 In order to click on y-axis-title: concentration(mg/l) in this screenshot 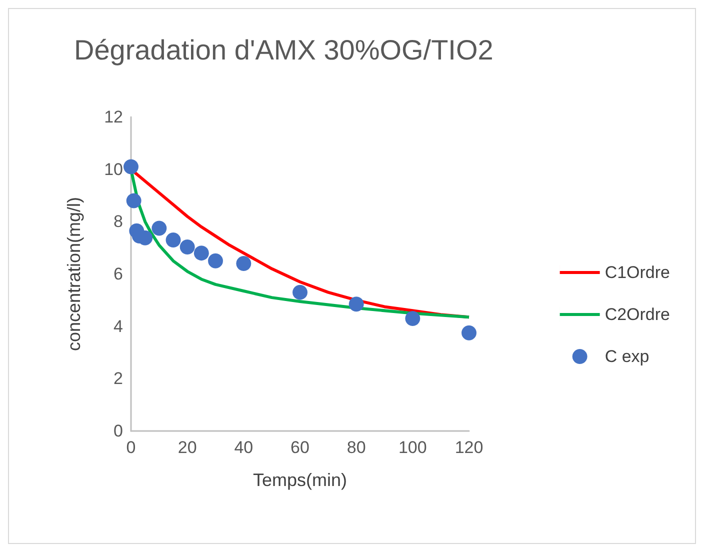, I will do `click(74, 274)`.